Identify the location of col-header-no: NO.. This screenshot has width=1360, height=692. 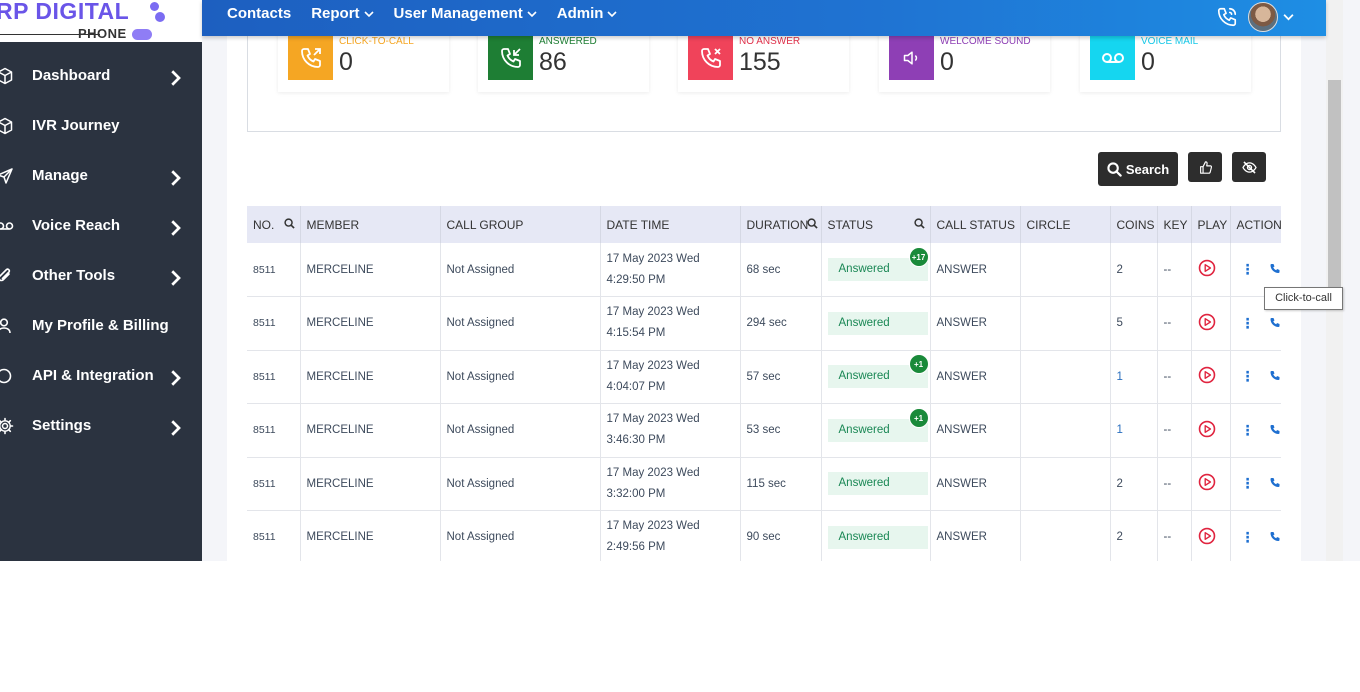
(274, 224).